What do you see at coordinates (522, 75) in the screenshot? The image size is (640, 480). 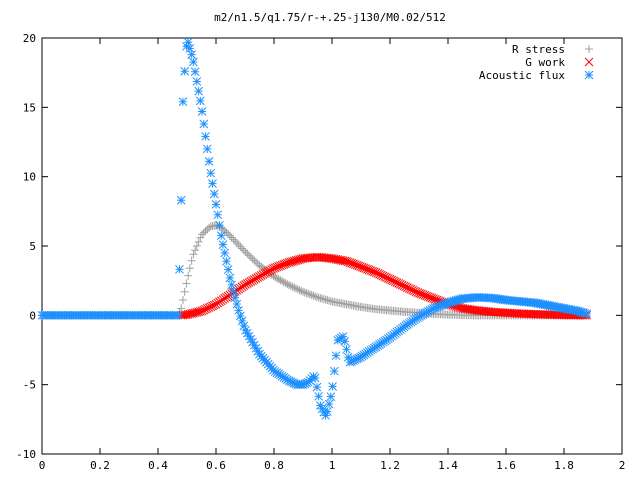 I see `legend-label: Acoustic flux` at bounding box center [522, 75].